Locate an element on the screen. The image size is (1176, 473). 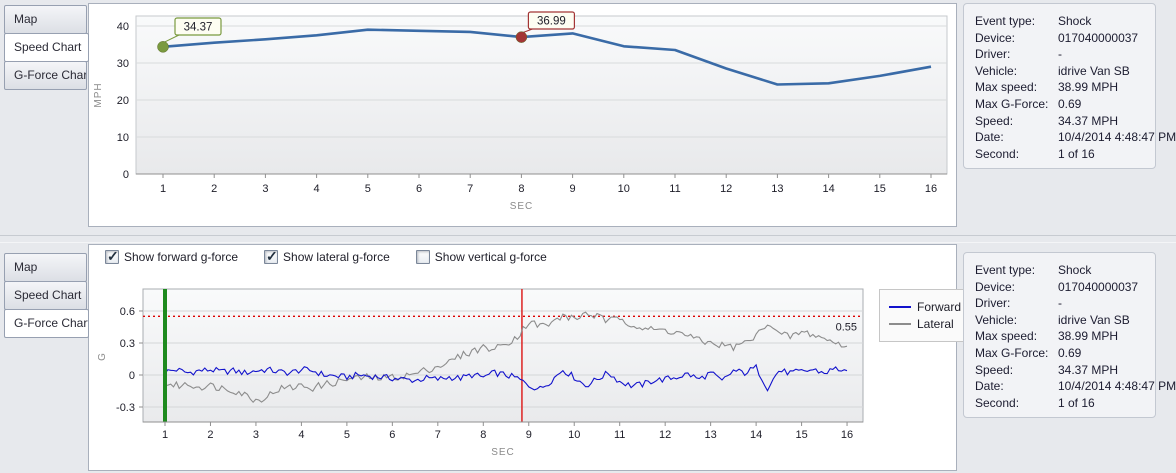
x-tick-label: 11 is located at coordinates (619, 435).